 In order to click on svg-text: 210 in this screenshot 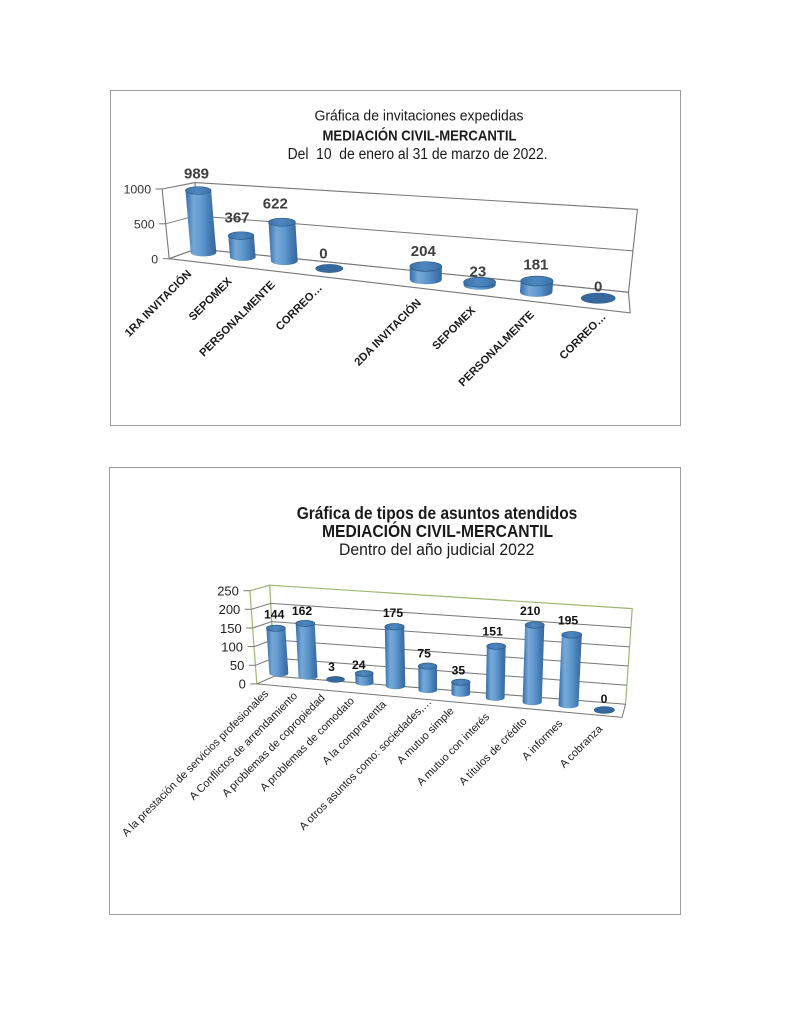, I will do `click(530, 611)`.